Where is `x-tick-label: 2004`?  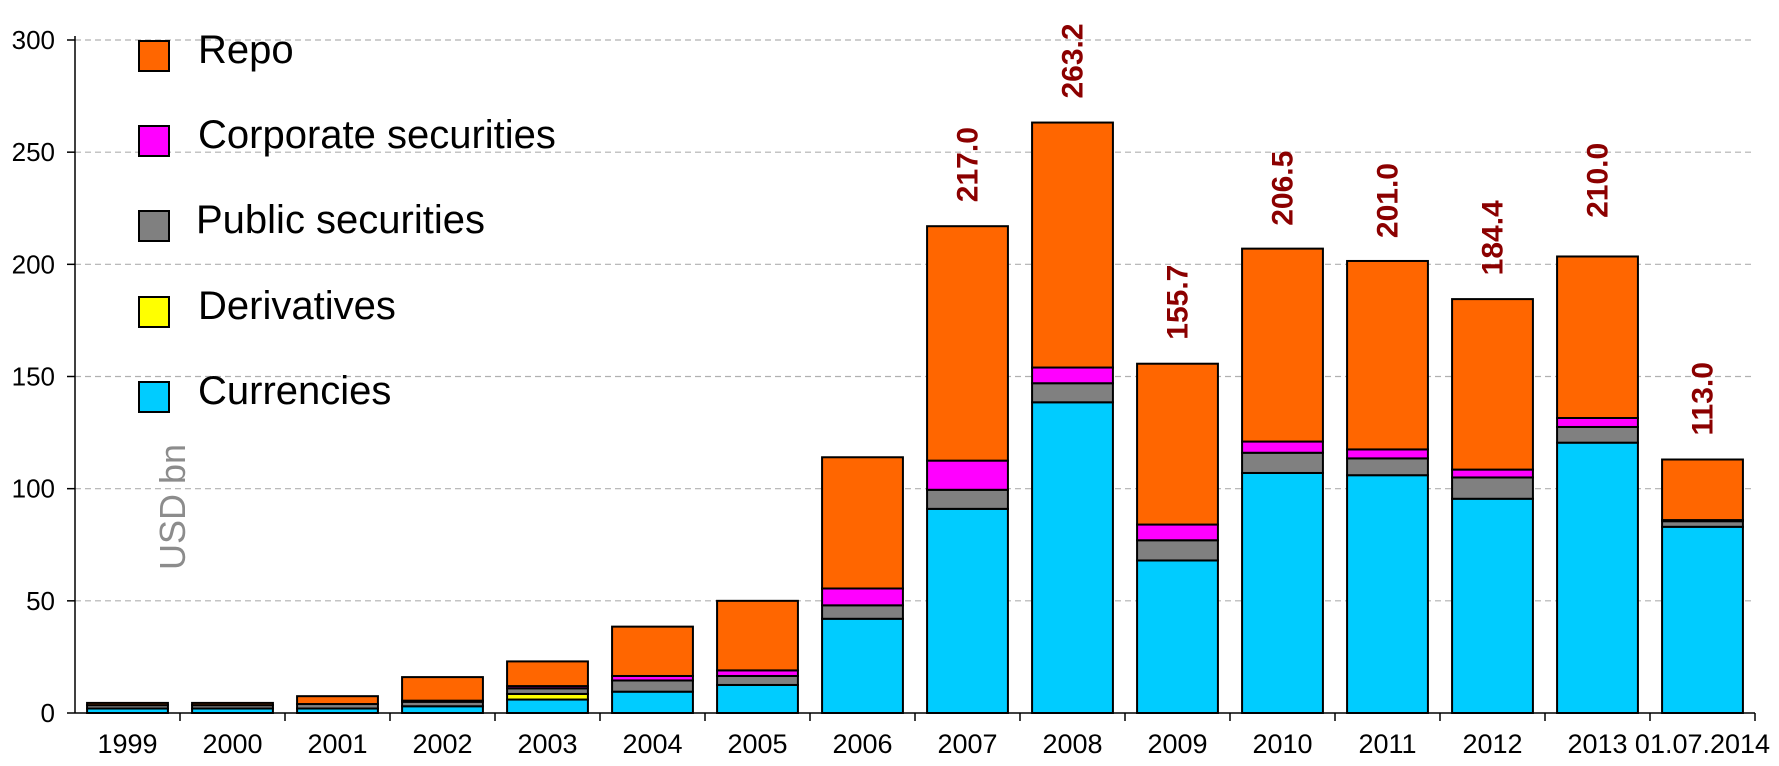 x-tick-label: 2004 is located at coordinates (652, 744).